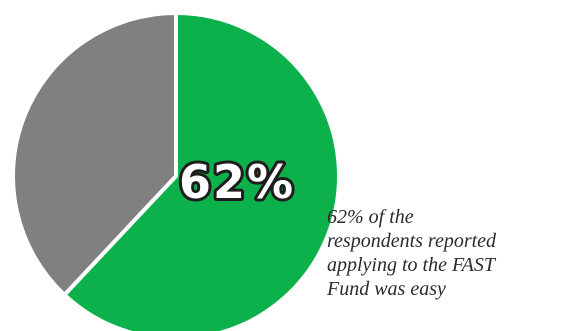 The width and height of the screenshot is (570, 331). What do you see at coordinates (237, 182) in the screenshot?
I see `center-percent-label: 62%` at bounding box center [237, 182].